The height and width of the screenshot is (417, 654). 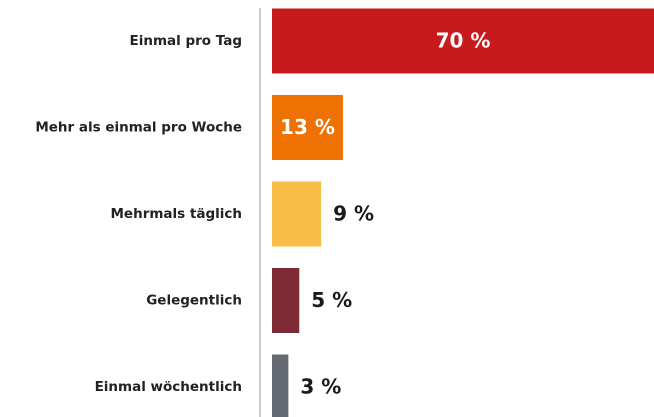 What do you see at coordinates (320, 387) in the screenshot?
I see `value-label: 3 %` at bounding box center [320, 387].